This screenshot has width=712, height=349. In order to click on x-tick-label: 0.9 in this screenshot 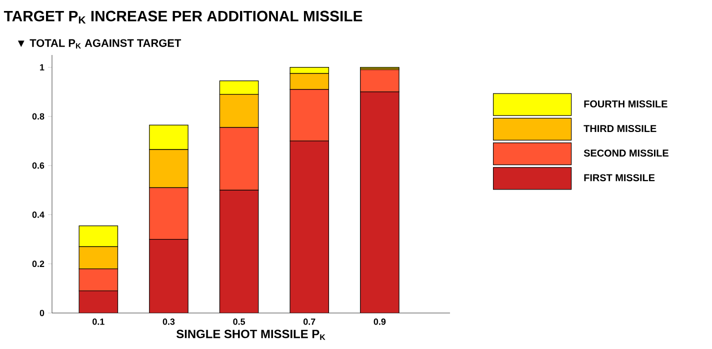, I will do `click(380, 321)`.